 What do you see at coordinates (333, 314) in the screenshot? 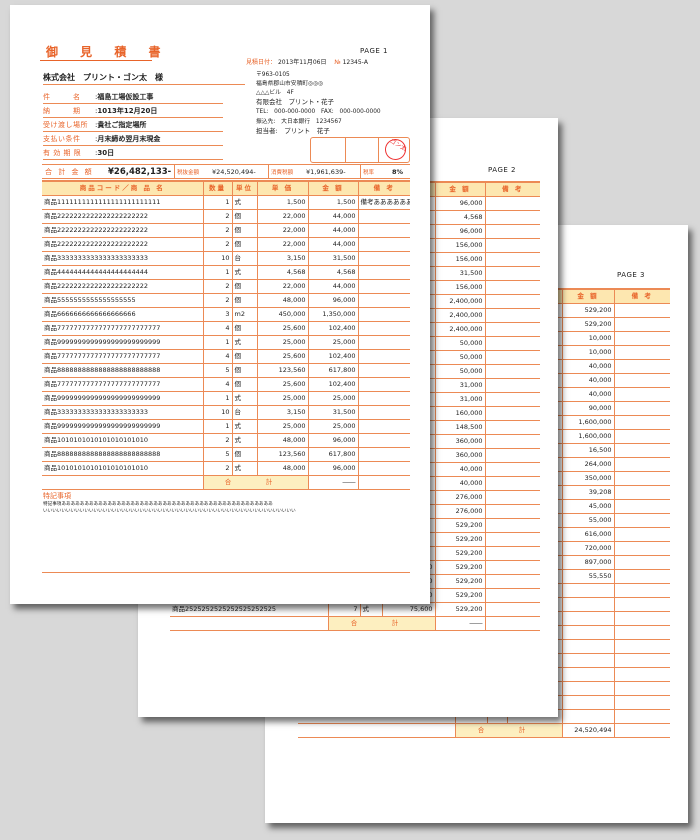
I see `amount: 1,350,000` at bounding box center [333, 314].